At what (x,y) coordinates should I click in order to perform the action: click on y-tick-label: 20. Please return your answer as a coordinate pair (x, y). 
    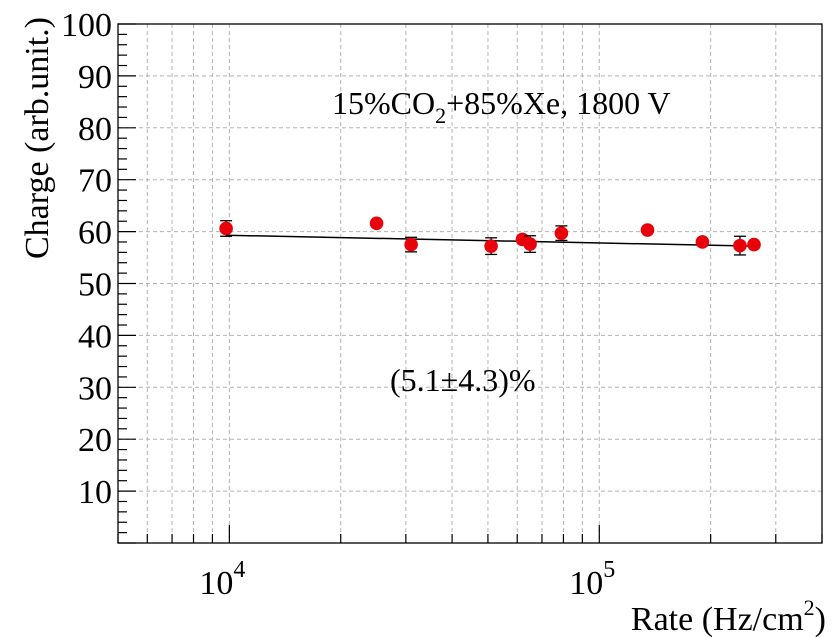
    Looking at the image, I should click on (95, 440).